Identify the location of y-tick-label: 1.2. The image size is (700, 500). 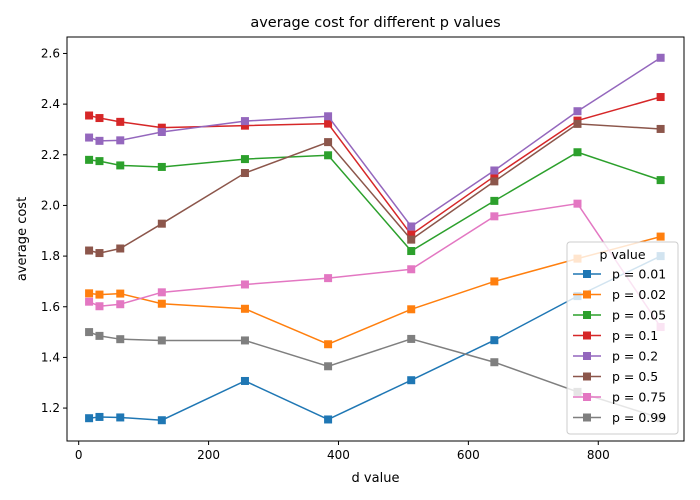
(50, 408).